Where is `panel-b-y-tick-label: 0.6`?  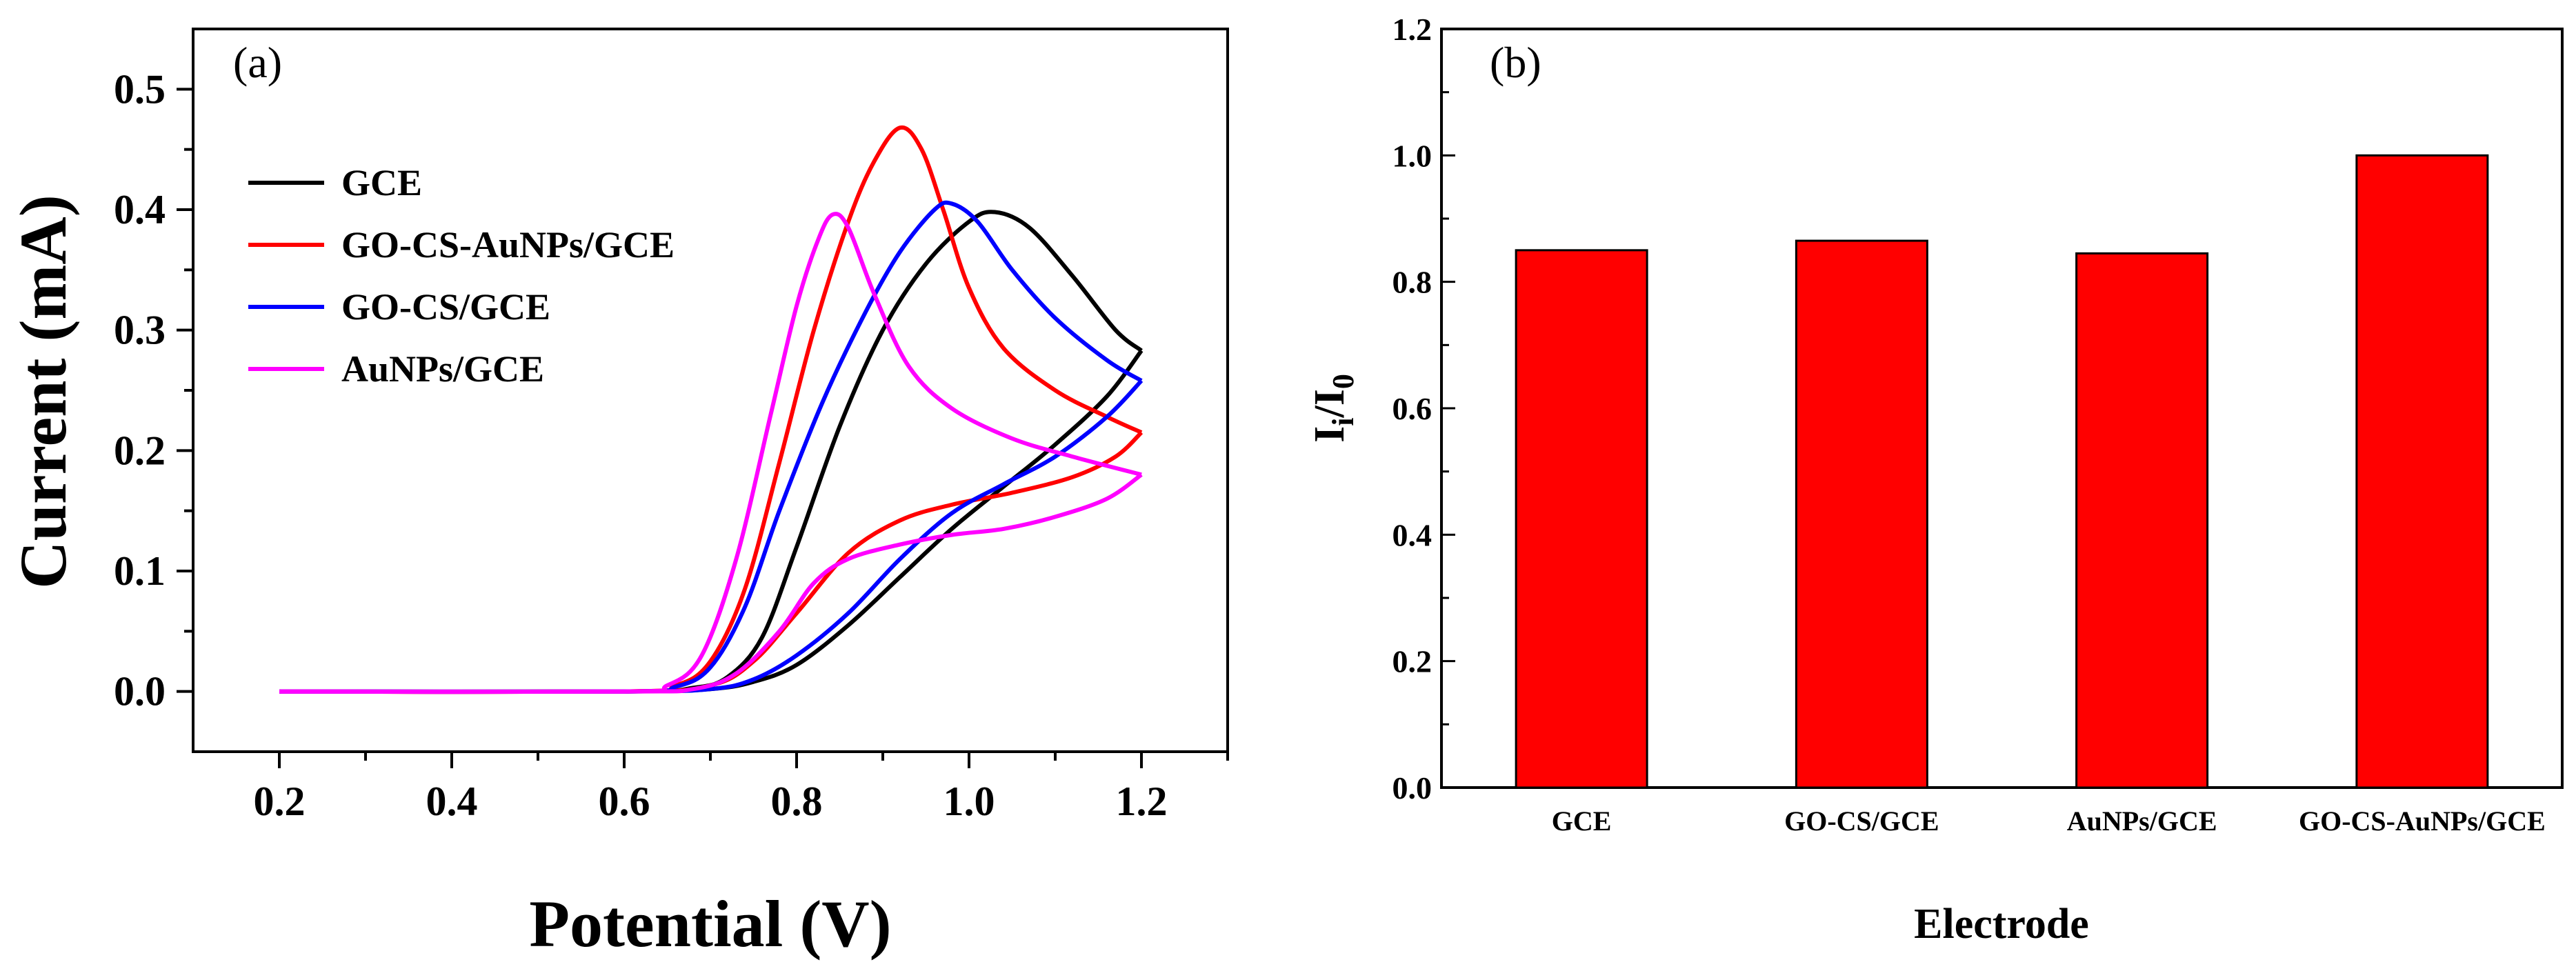
panel-b-y-tick-label: 0.6 is located at coordinates (1412, 408).